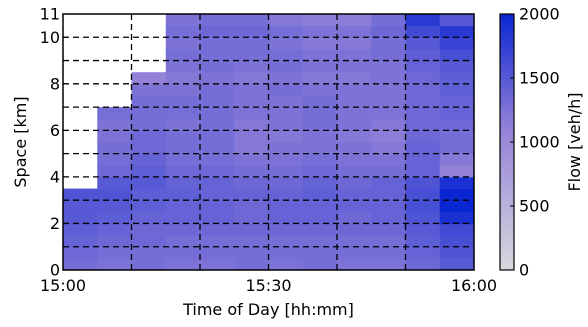  What do you see at coordinates (63, 285) in the screenshot?
I see `x-tick-label: 15:00` at bounding box center [63, 285].